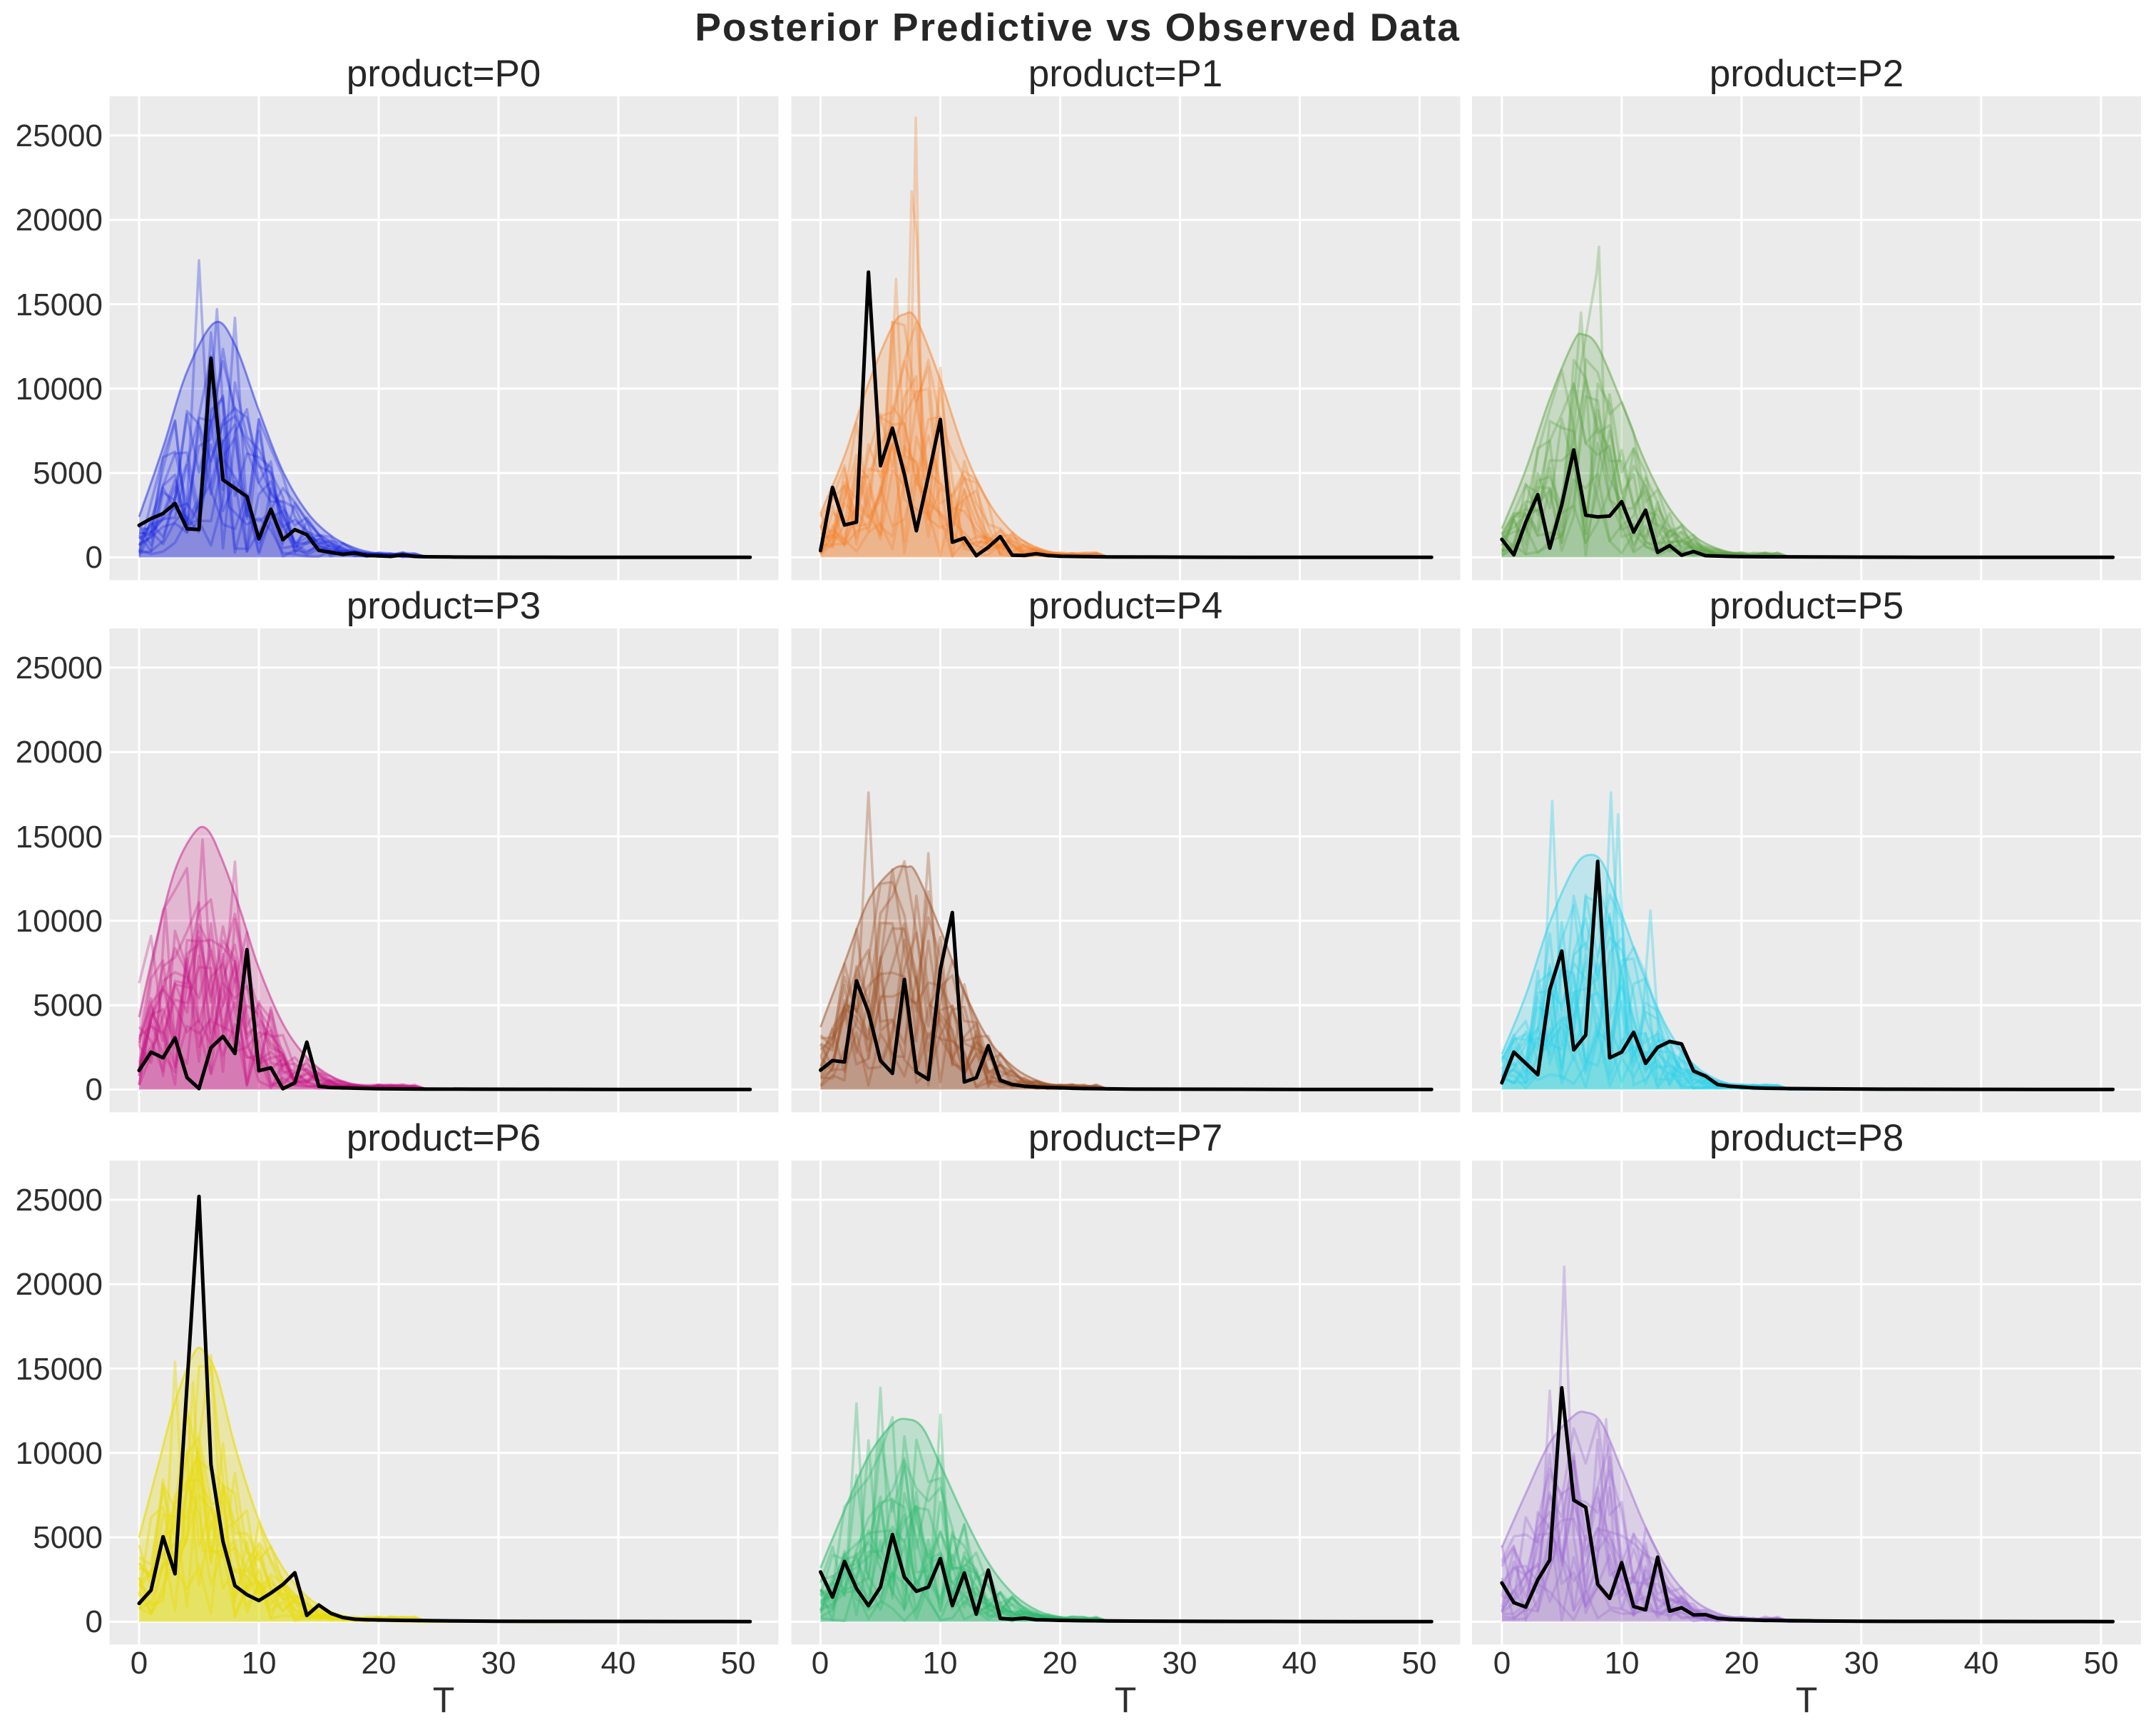  I want to click on svg-text: product=P1, so click(1125, 74).